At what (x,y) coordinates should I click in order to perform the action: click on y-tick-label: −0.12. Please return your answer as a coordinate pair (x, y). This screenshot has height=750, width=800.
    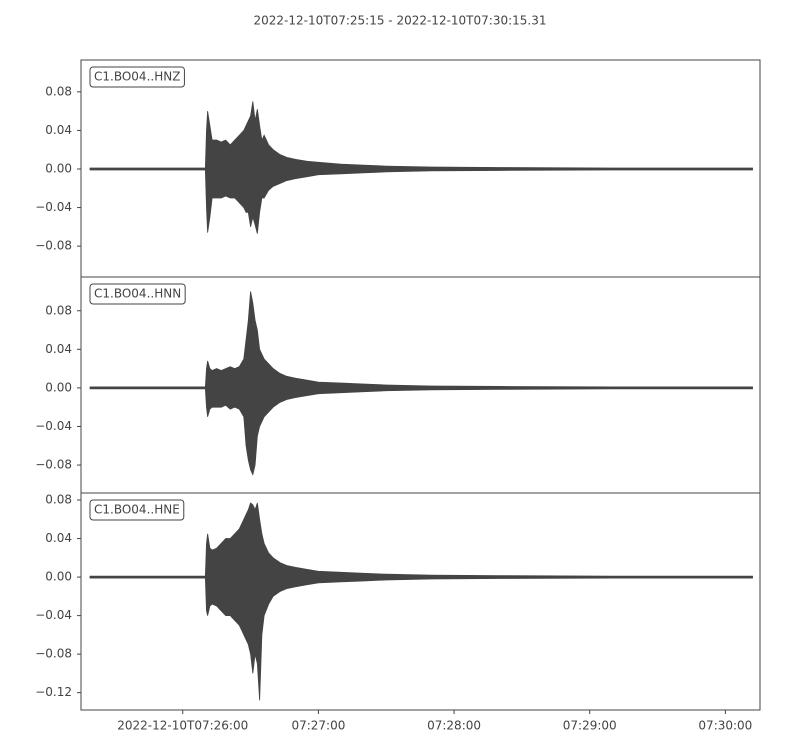
    Looking at the image, I should click on (53, 692).